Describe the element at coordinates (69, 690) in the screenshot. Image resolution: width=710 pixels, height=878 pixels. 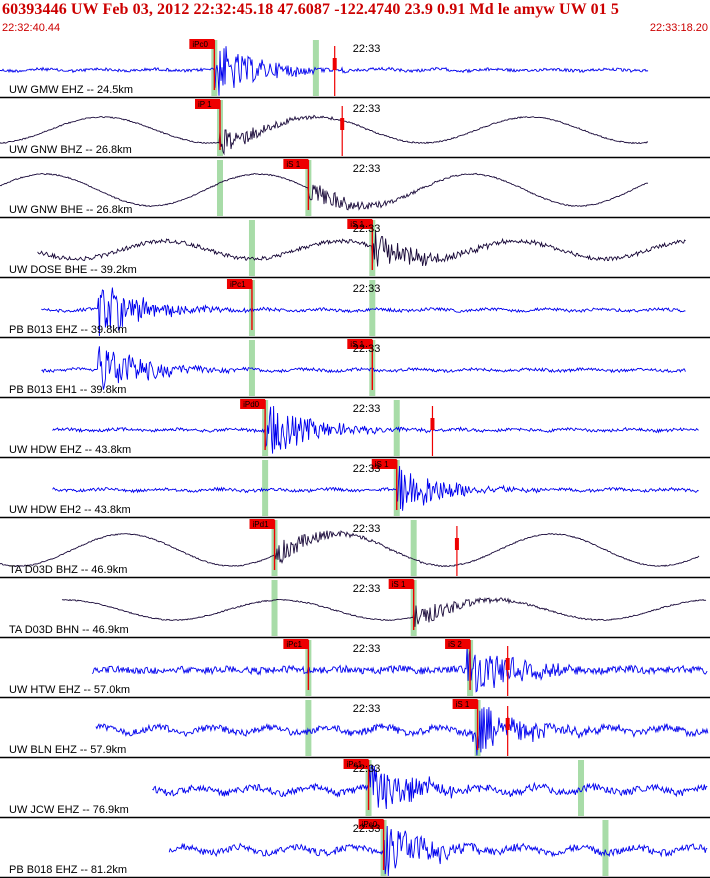
I see `station-label: UW HTW EHZ -- 57.0km` at that location.